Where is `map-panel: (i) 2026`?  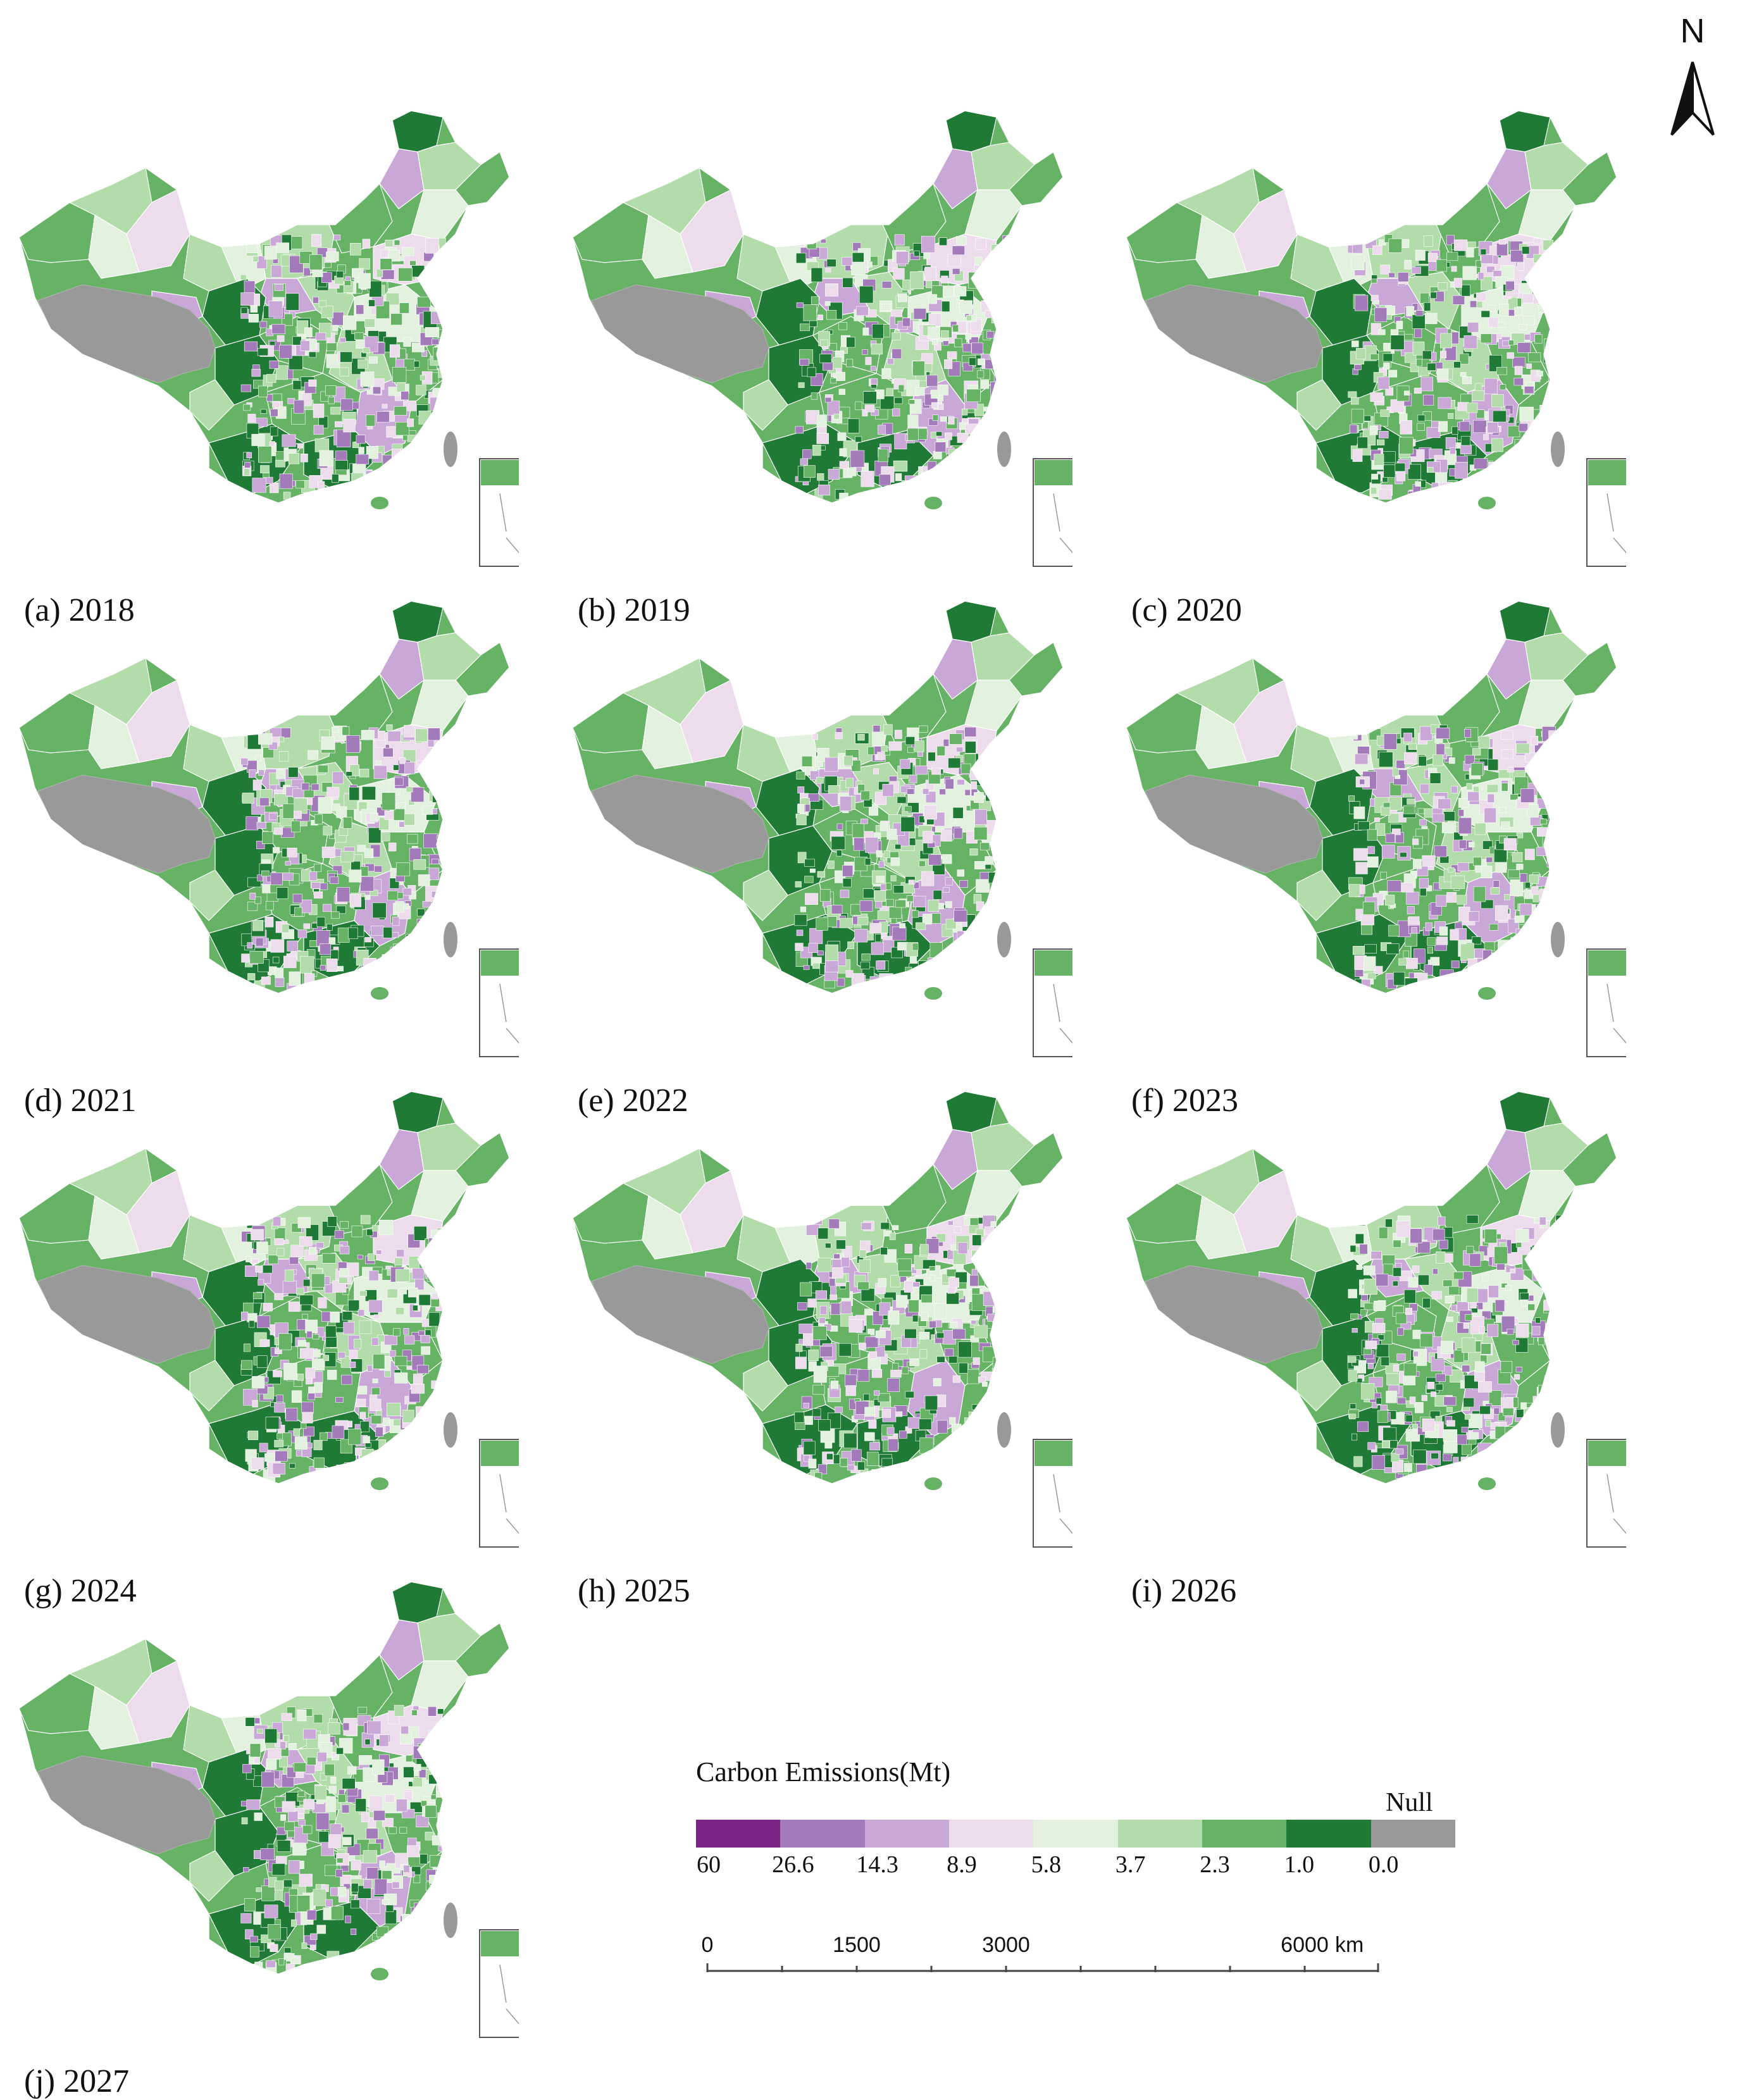
map-panel: (i) 2026 is located at coordinates (1366, 1339).